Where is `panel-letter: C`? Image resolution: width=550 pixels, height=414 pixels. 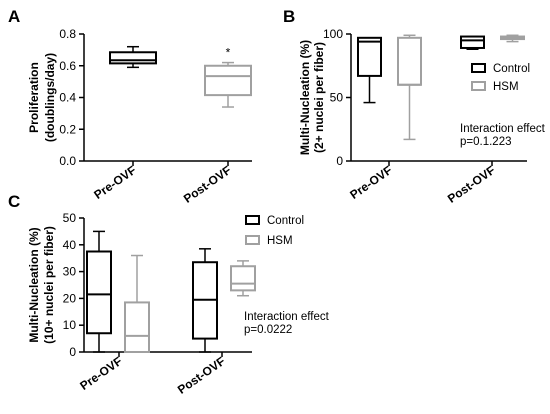 panel-letter: C is located at coordinates (14, 201).